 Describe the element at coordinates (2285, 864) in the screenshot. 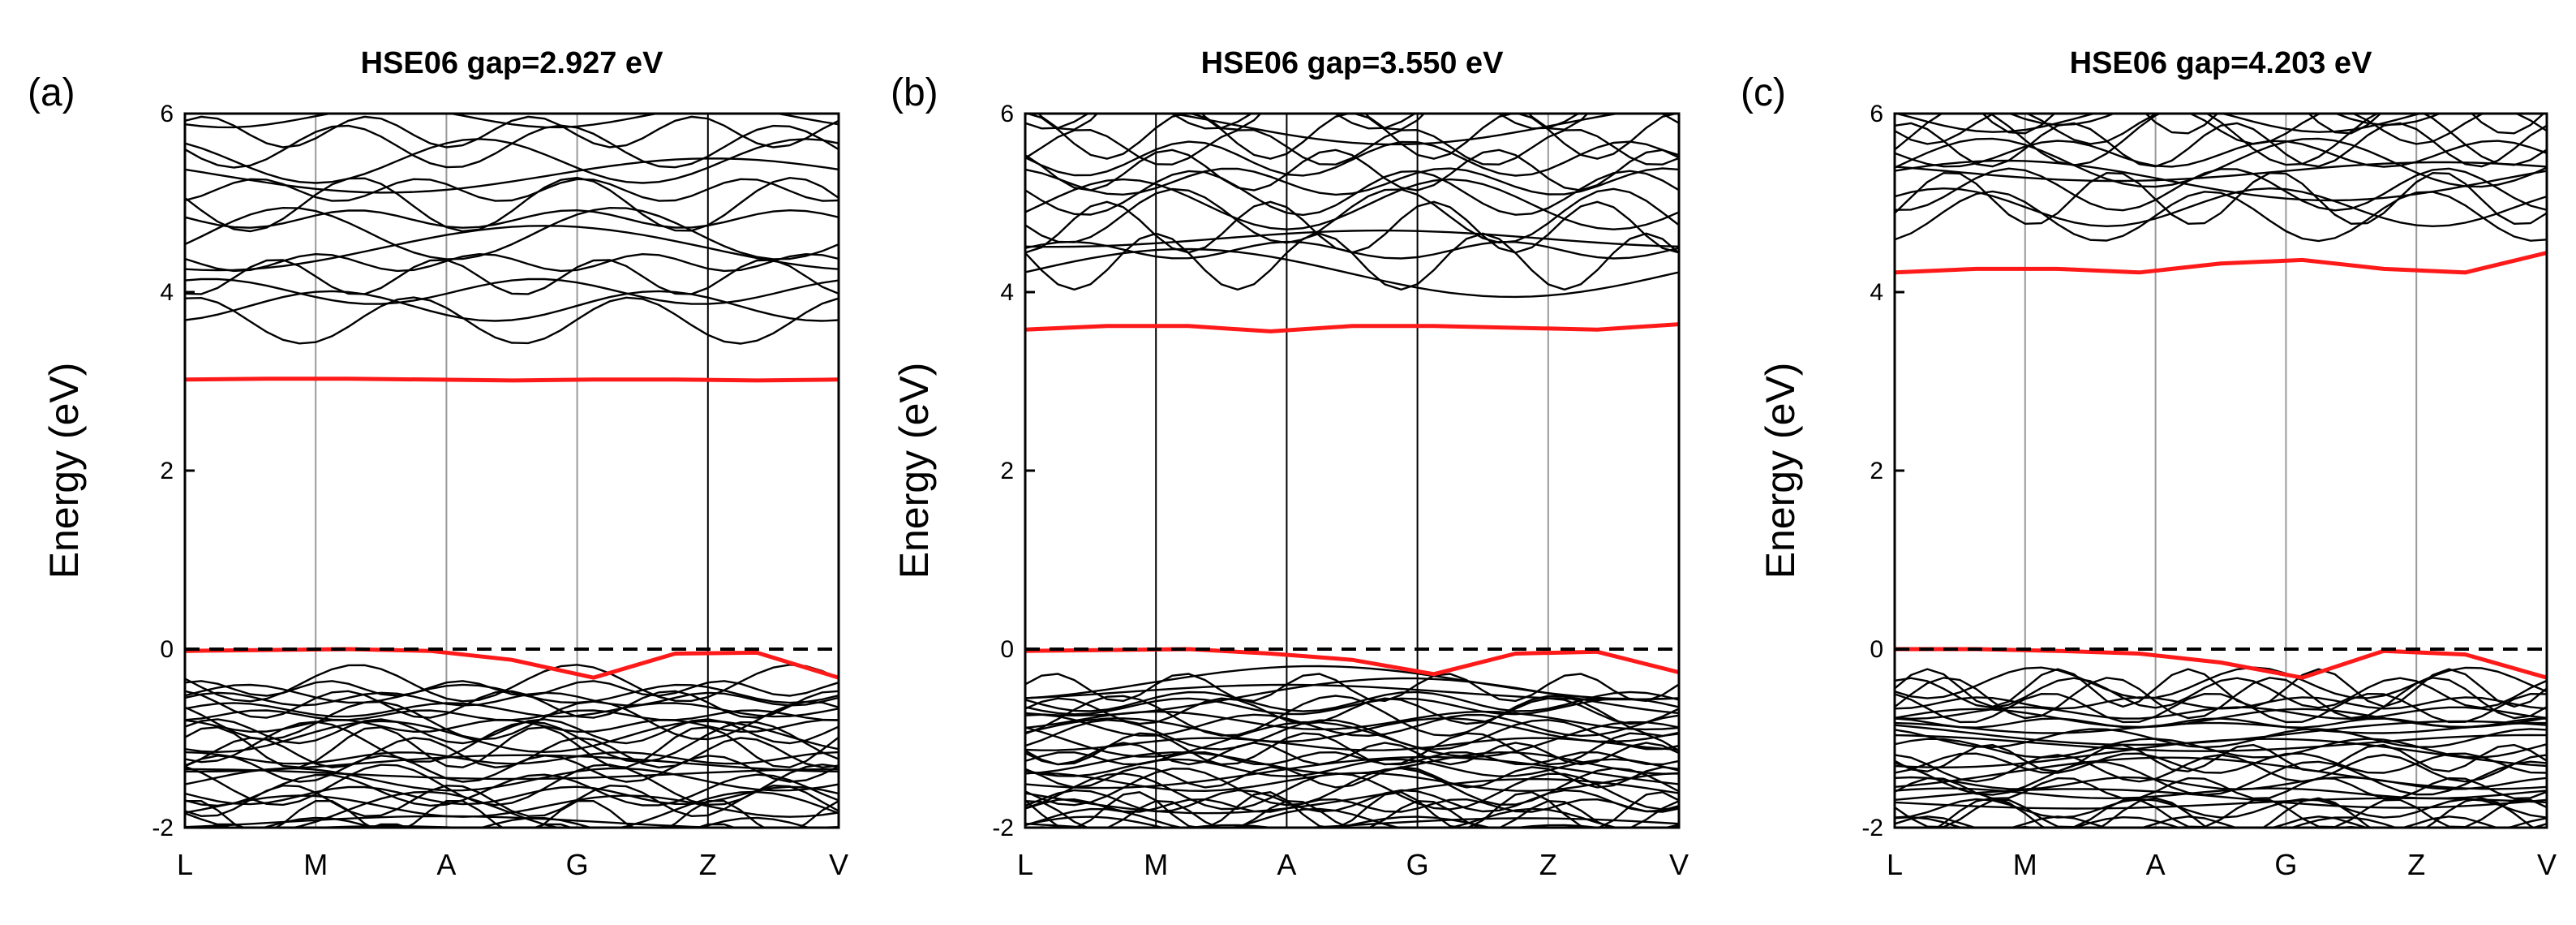

I see `kpoint-label: G` at that location.